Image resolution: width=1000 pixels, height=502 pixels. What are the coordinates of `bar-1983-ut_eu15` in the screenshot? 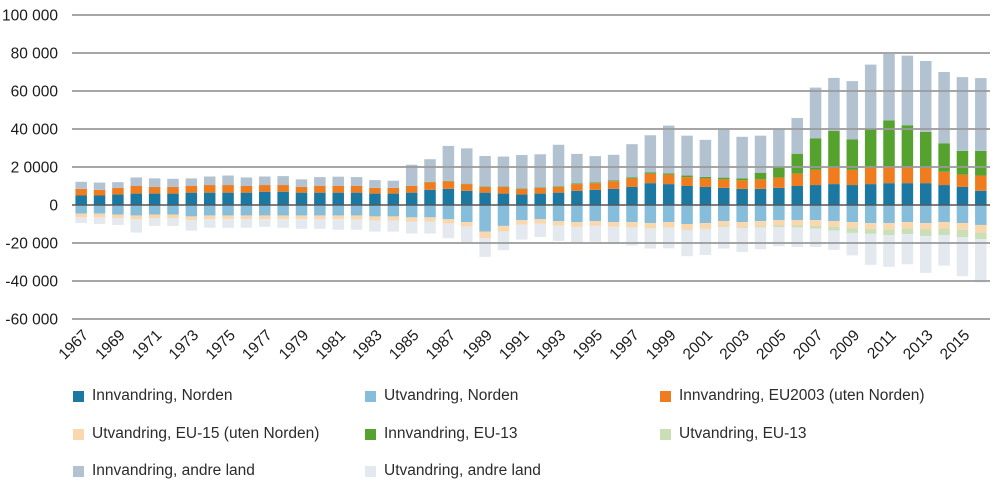 It's located at (375, 218).